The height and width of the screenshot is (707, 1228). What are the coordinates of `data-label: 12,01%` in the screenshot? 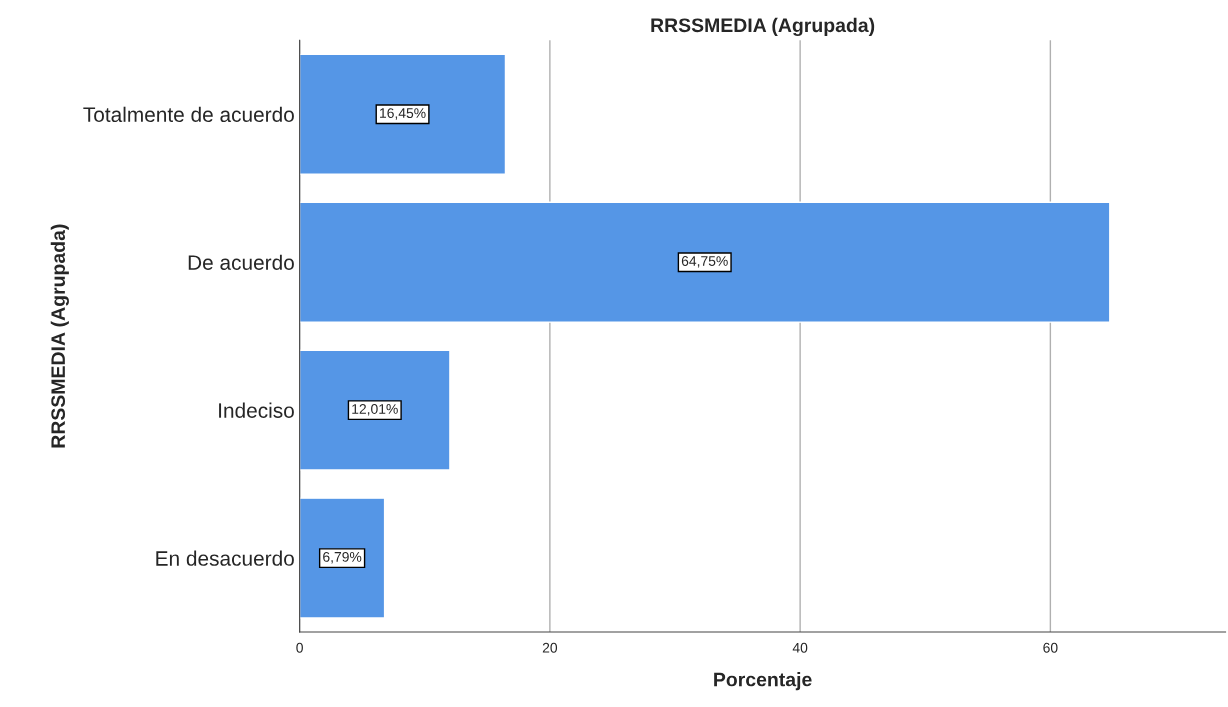 It's located at (375, 410).